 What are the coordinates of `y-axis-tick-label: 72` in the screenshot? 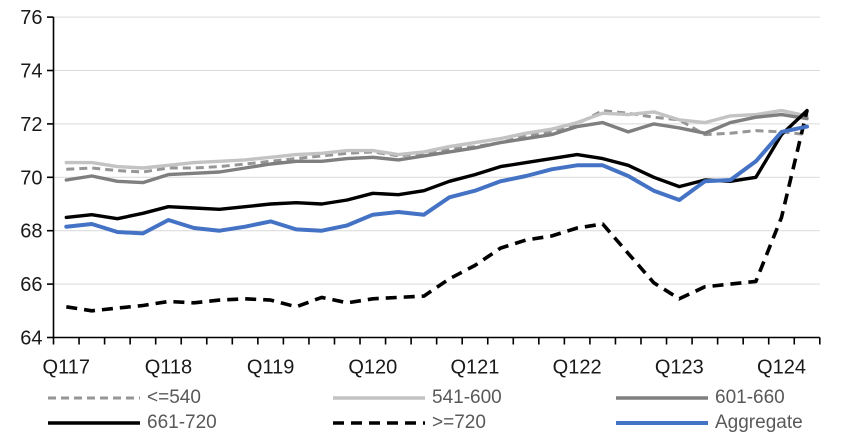 It's located at (31, 125).